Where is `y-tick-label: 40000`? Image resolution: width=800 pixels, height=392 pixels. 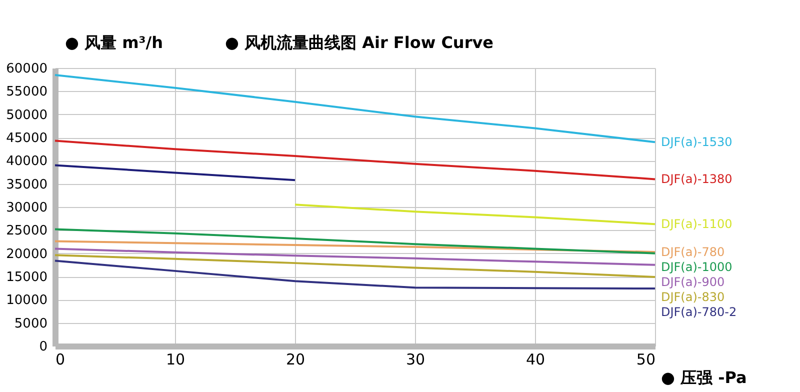 y-tick-label: 40000 is located at coordinates (27, 162).